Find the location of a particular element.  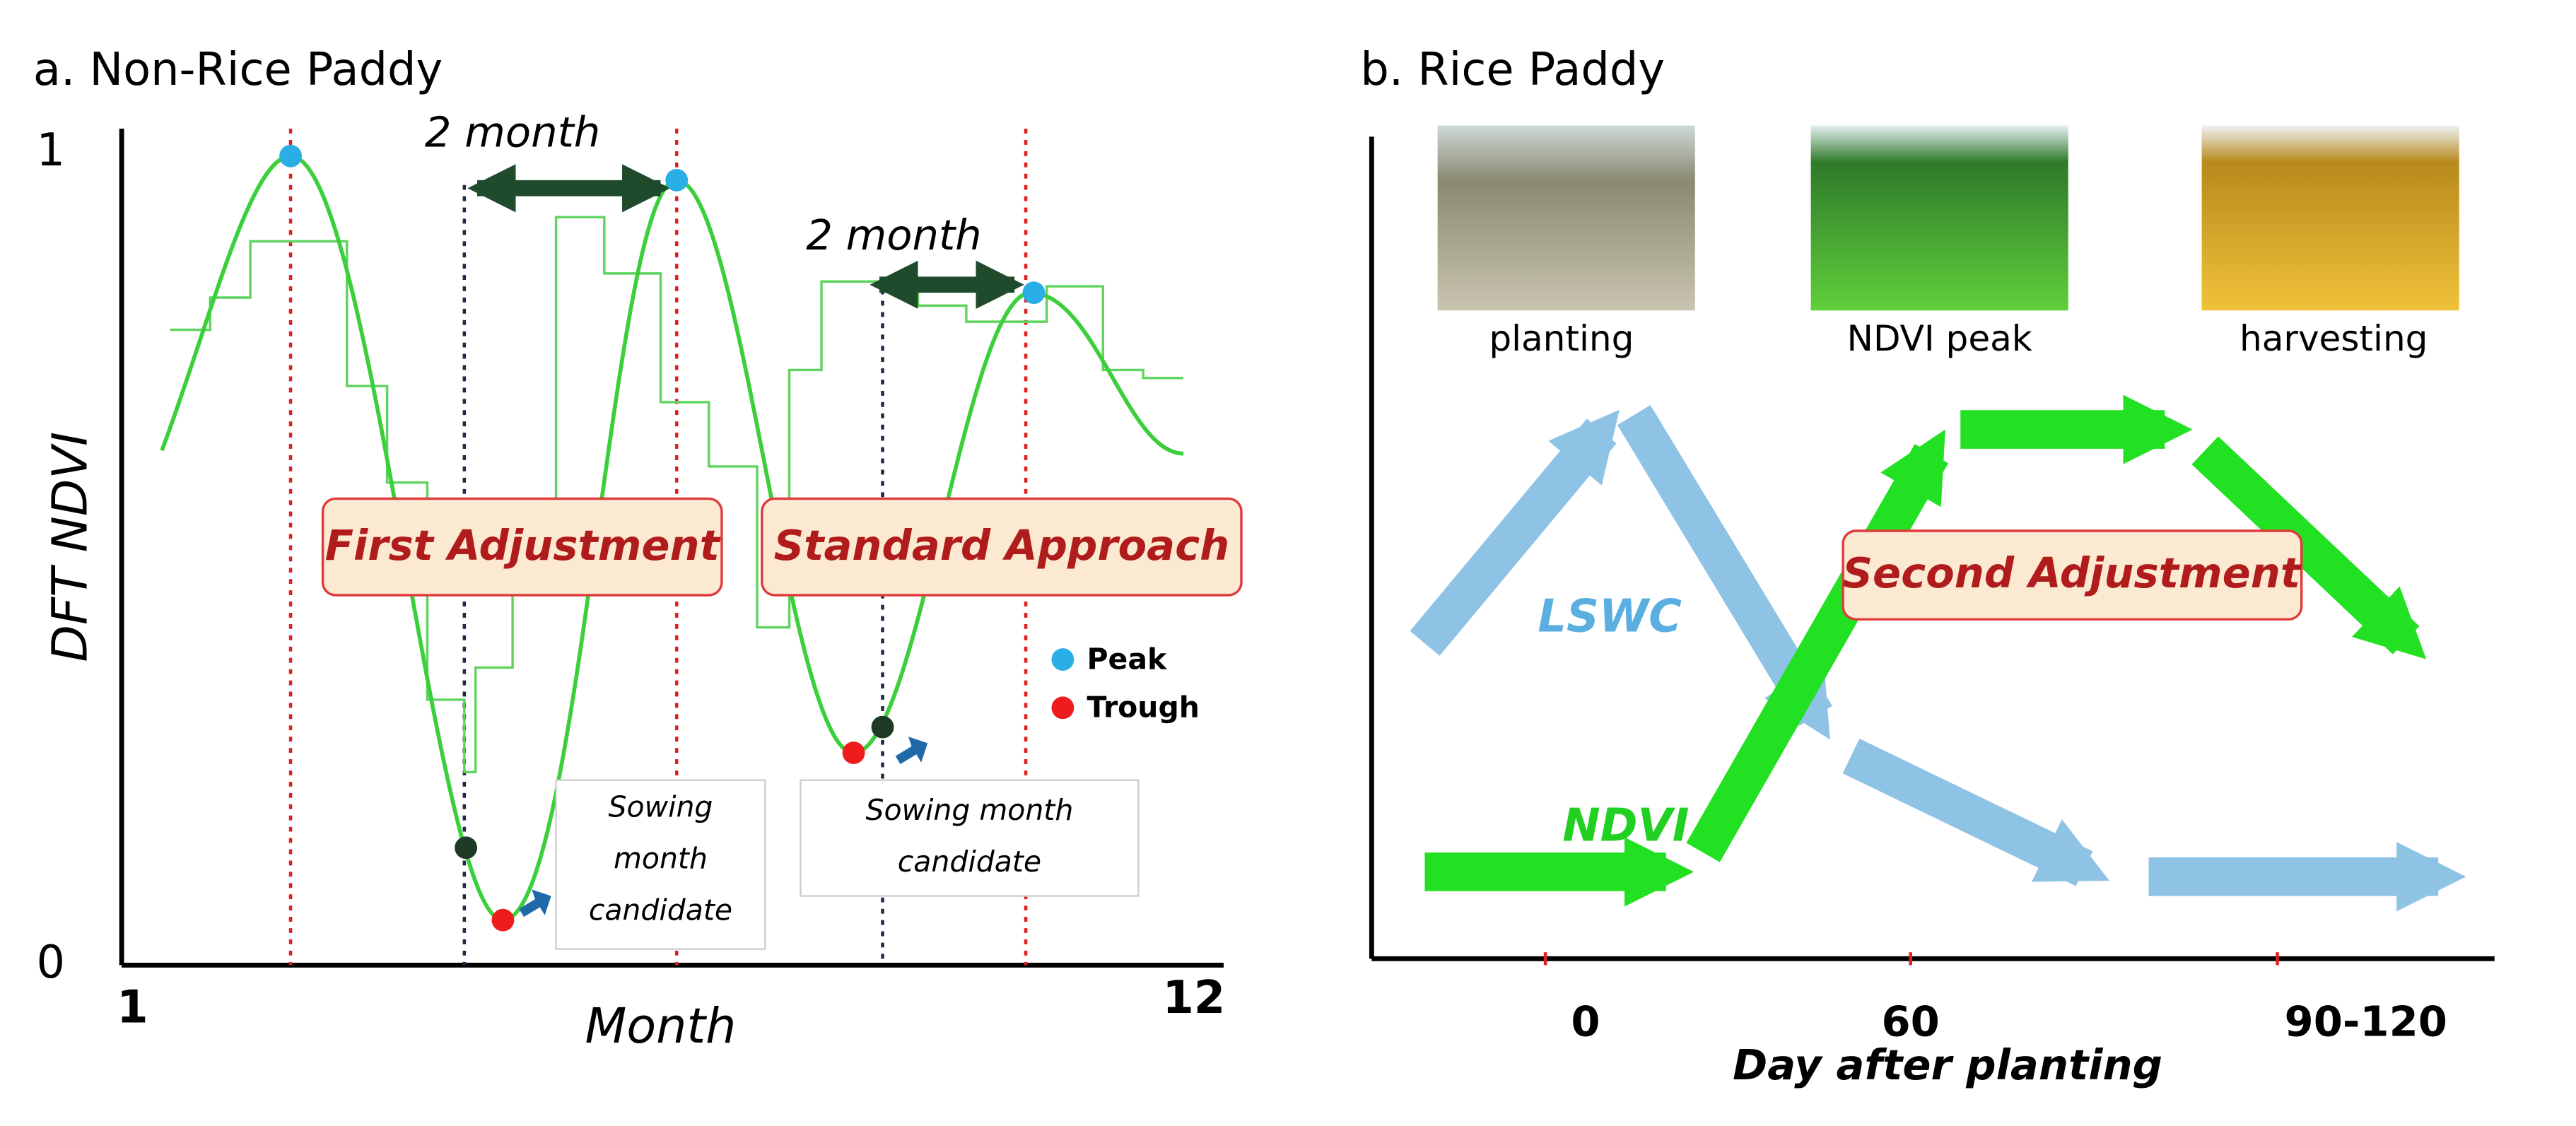

x-left: 1 is located at coordinates (133, 1008).